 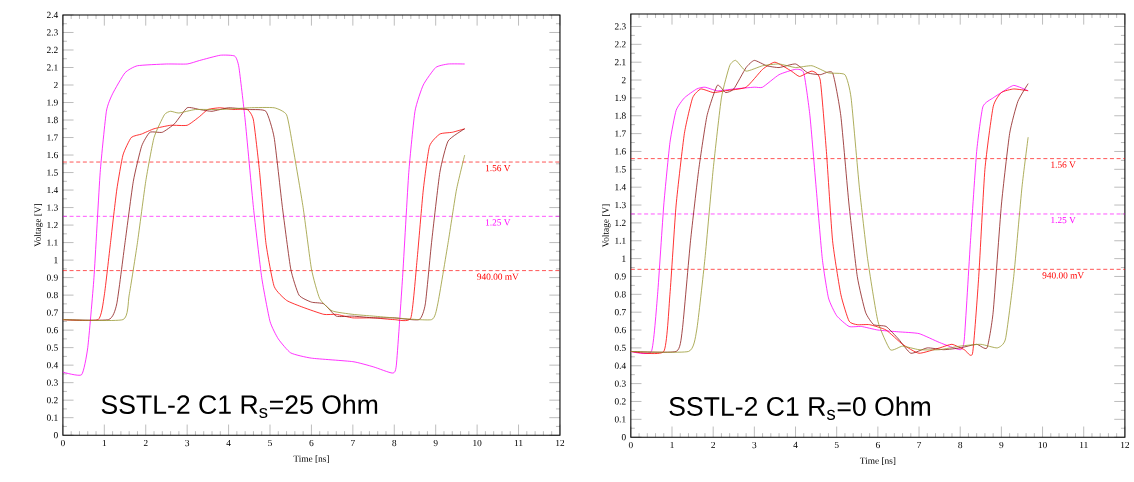 I want to click on annotation: SSTL-2 C1 R$_{s}$=25 Ohm, so click(x=239, y=406).